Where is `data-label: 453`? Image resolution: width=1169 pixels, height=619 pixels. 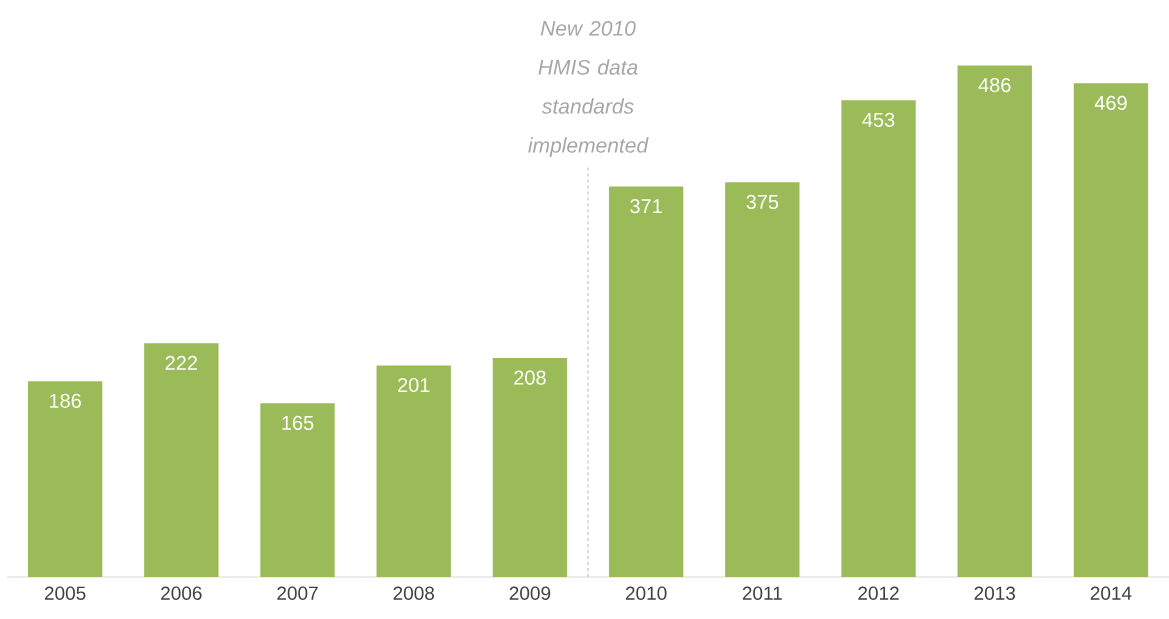
data-label: 453 is located at coordinates (878, 119).